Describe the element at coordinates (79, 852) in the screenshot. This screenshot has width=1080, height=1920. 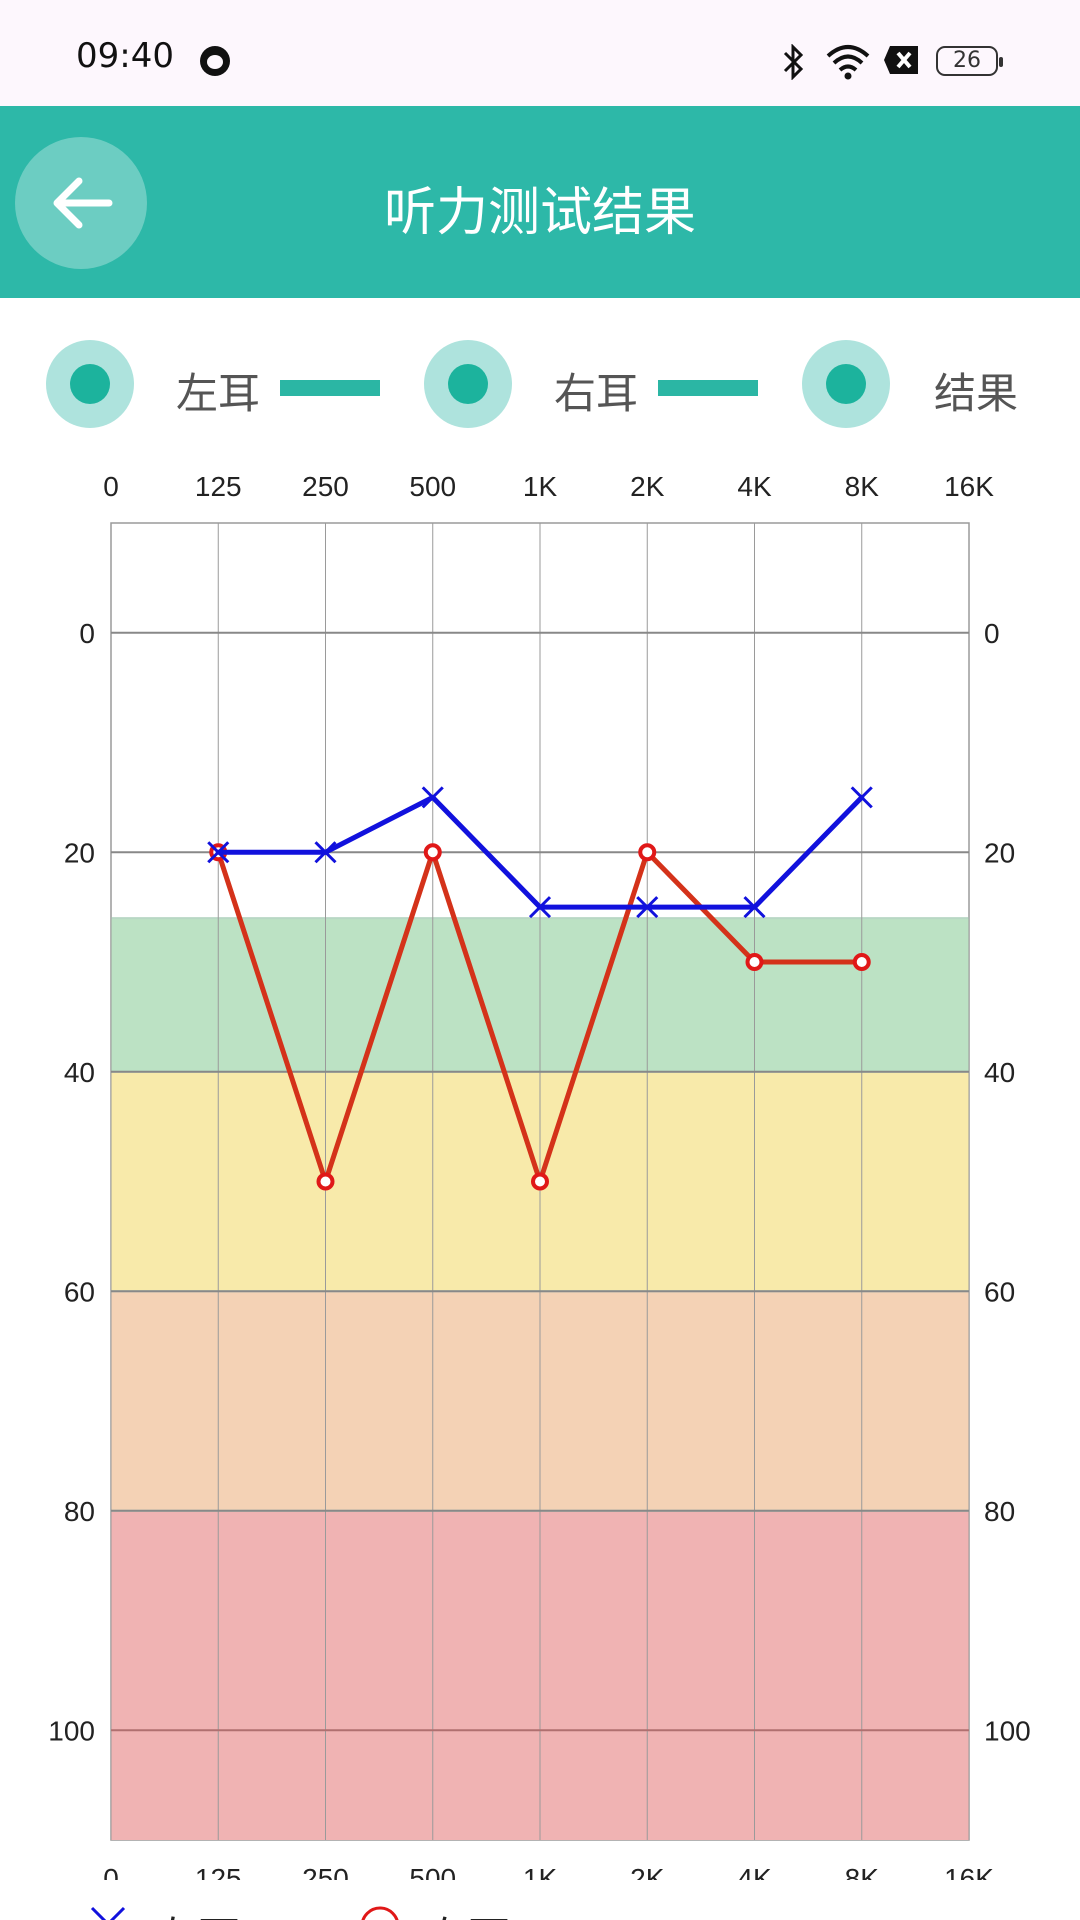
I see `y-tick-label-left: 20` at that location.